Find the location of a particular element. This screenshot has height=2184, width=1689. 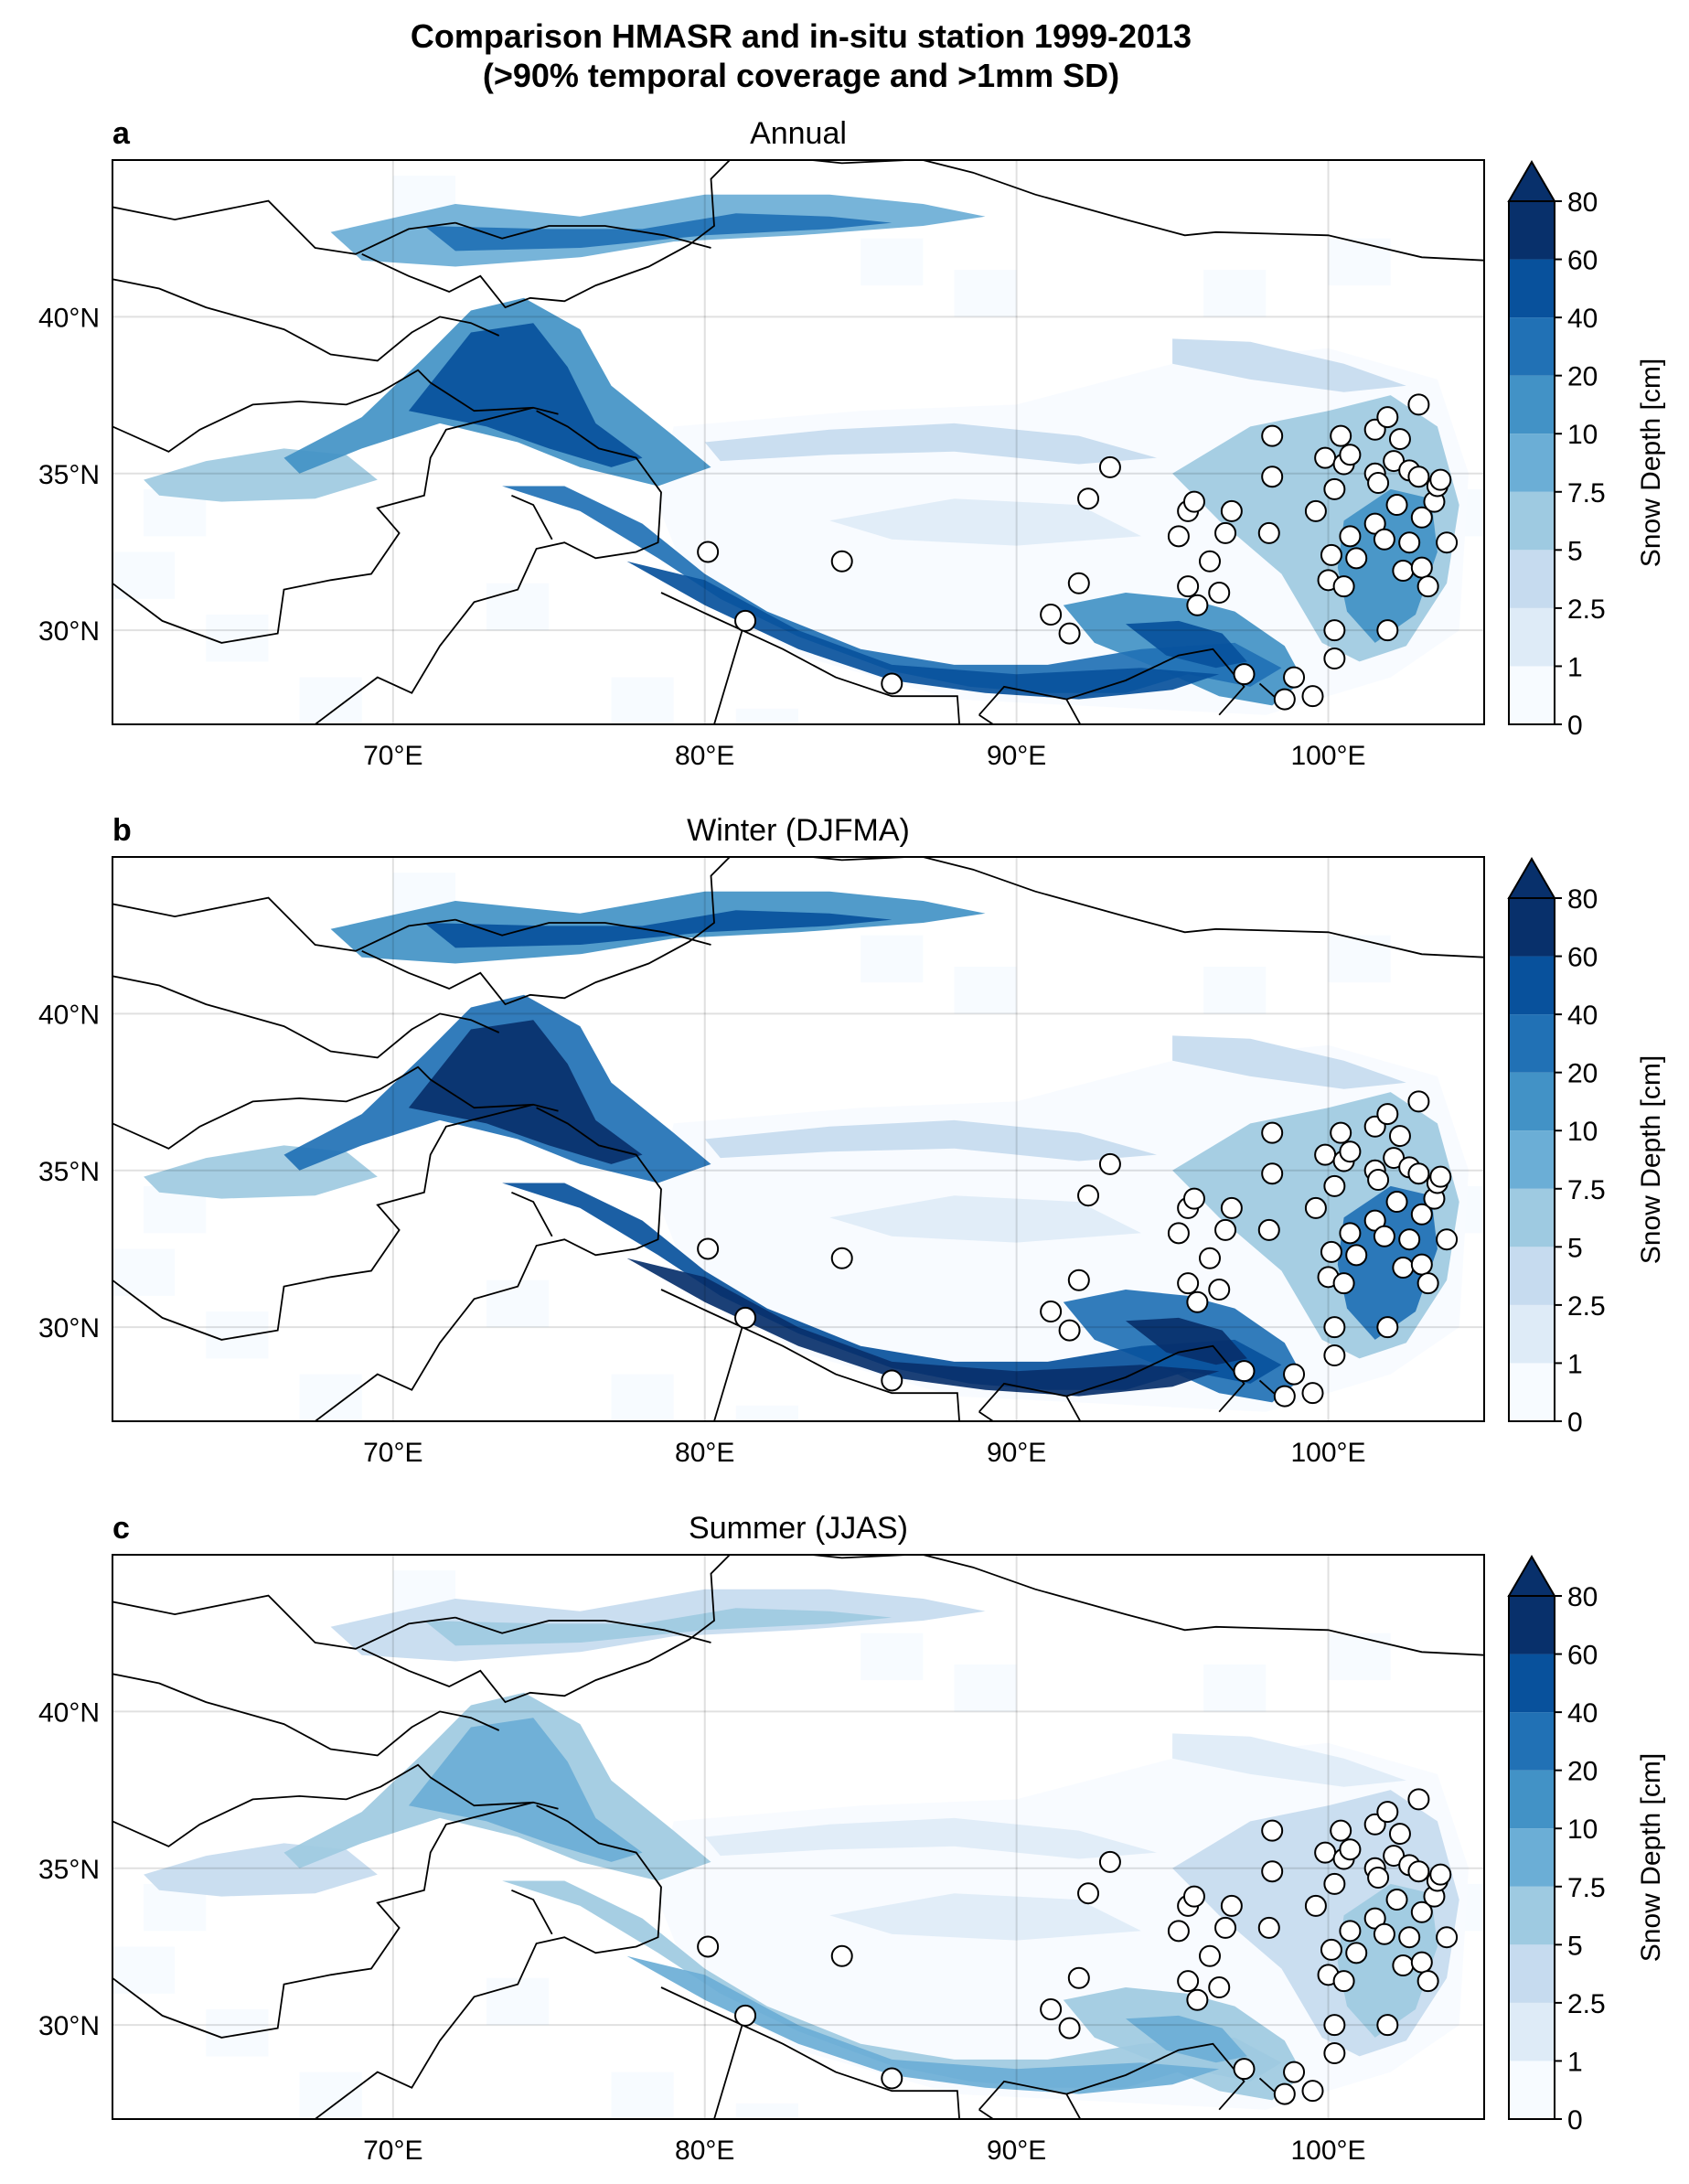

panel-letter: c is located at coordinates (121, 1528).